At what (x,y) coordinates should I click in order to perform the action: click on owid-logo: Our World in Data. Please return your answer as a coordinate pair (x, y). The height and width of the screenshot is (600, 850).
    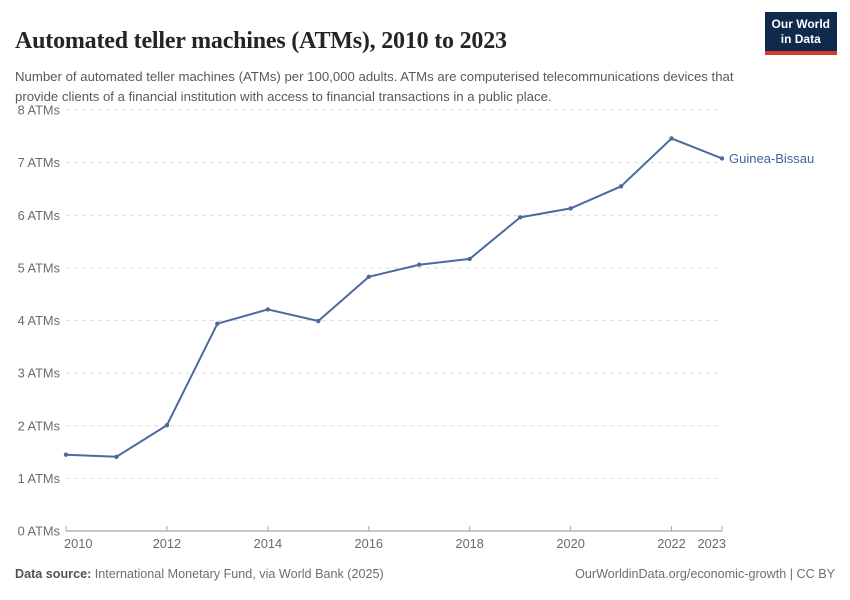
    Looking at the image, I should click on (800, 33).